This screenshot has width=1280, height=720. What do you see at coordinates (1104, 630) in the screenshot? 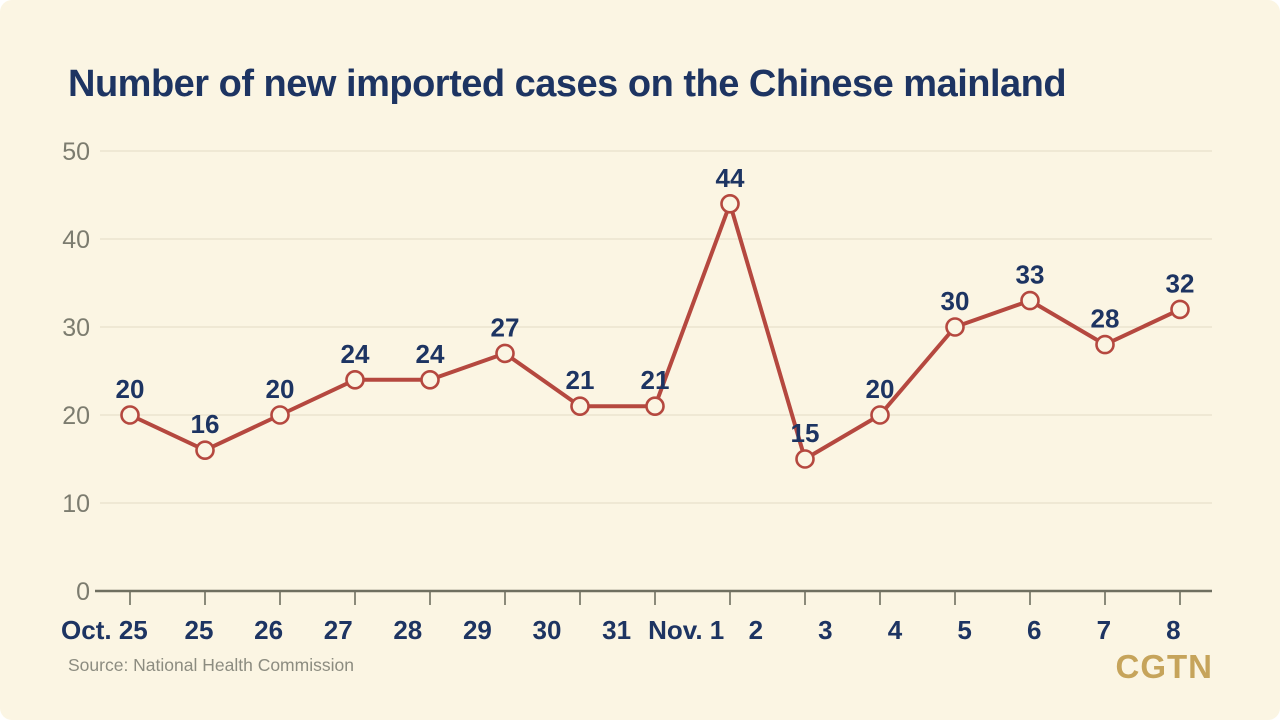
I see `x-axis-label: 7` at bounding box center [1104, 630].